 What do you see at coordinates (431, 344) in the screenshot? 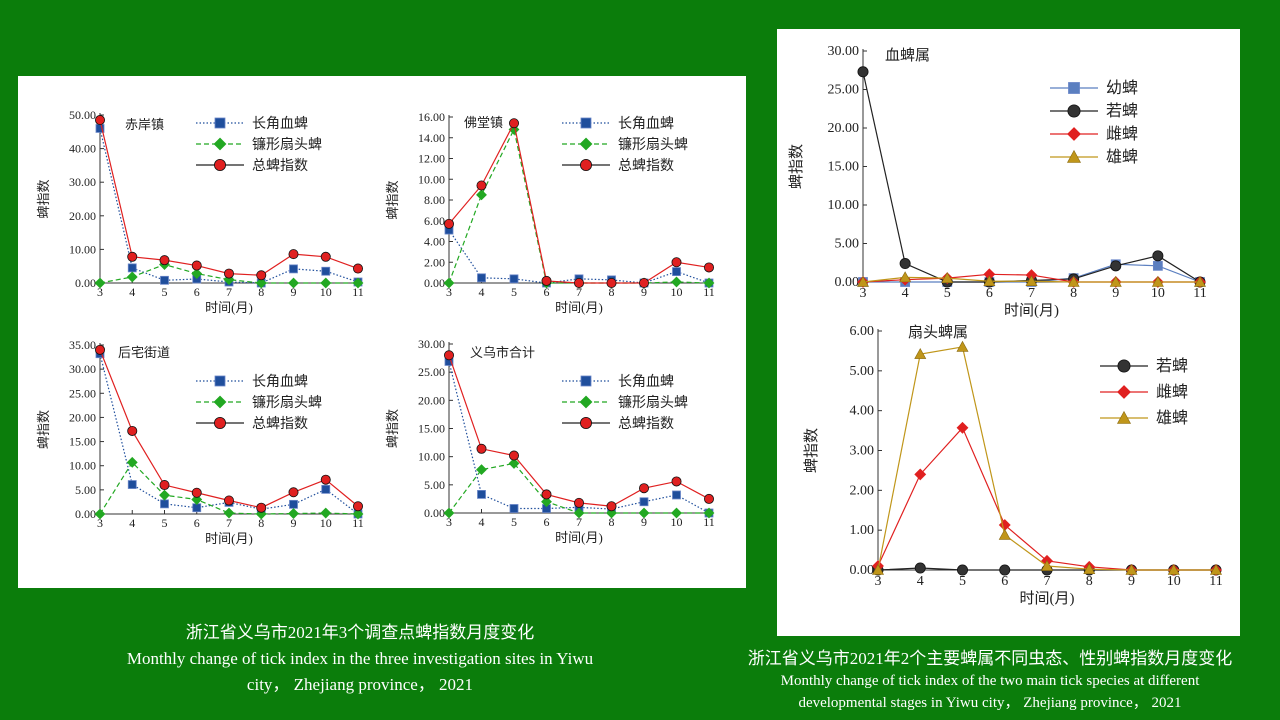
I see `y-tick-label: 30.00` at bounding box center [431, 344].